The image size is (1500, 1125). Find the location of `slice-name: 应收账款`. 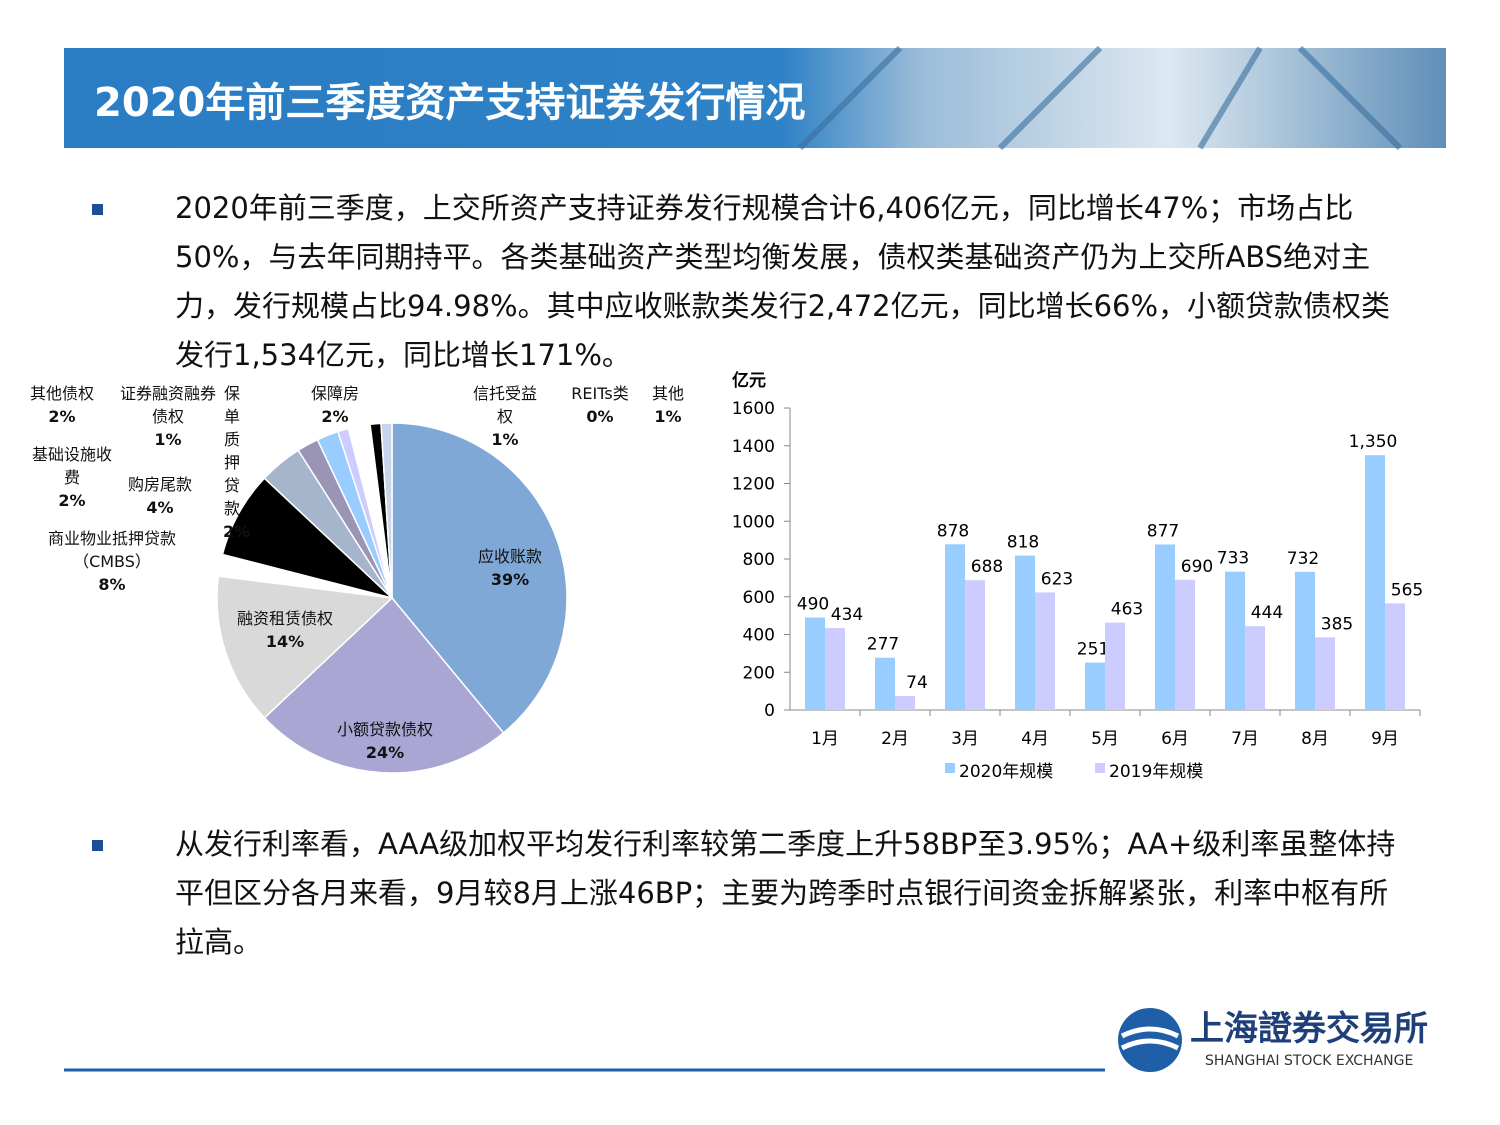

slice-name: 应收账款 is located at coordinates (509, 556).